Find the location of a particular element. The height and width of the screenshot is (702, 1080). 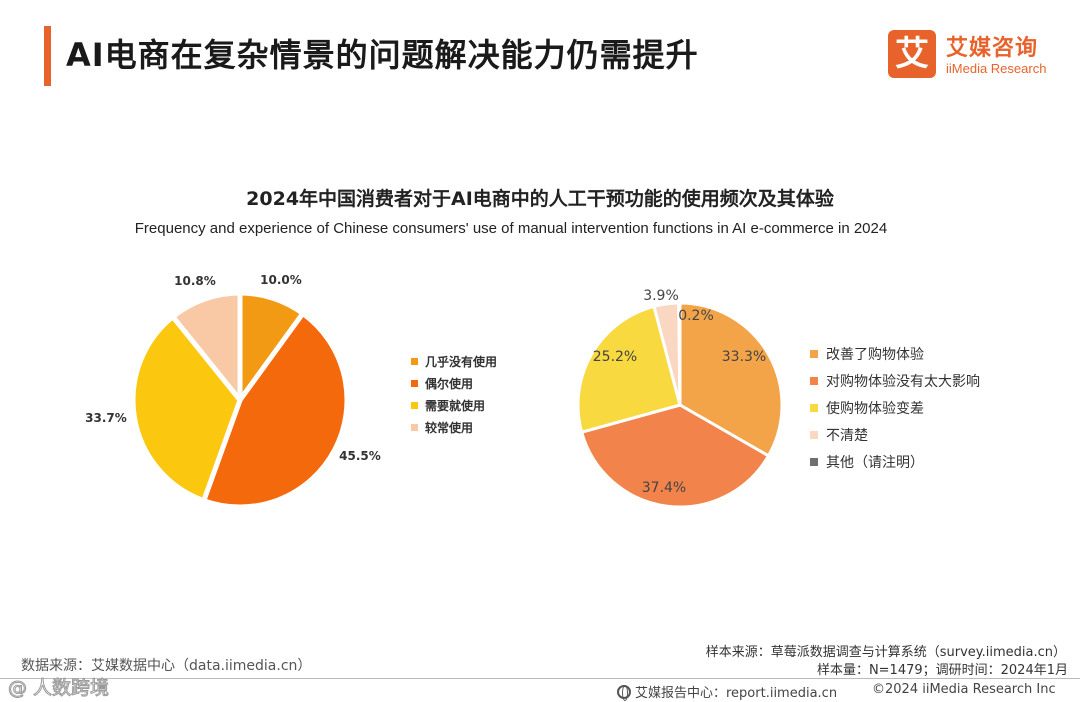

sample-size: 样本量：N=1479；调研时间：2024年1月 is located at coordinates (942, 670).